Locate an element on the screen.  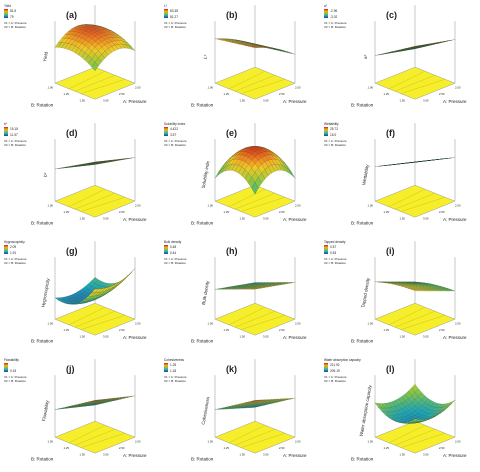
panel-label: (i) is located at coordinates (390, 251).